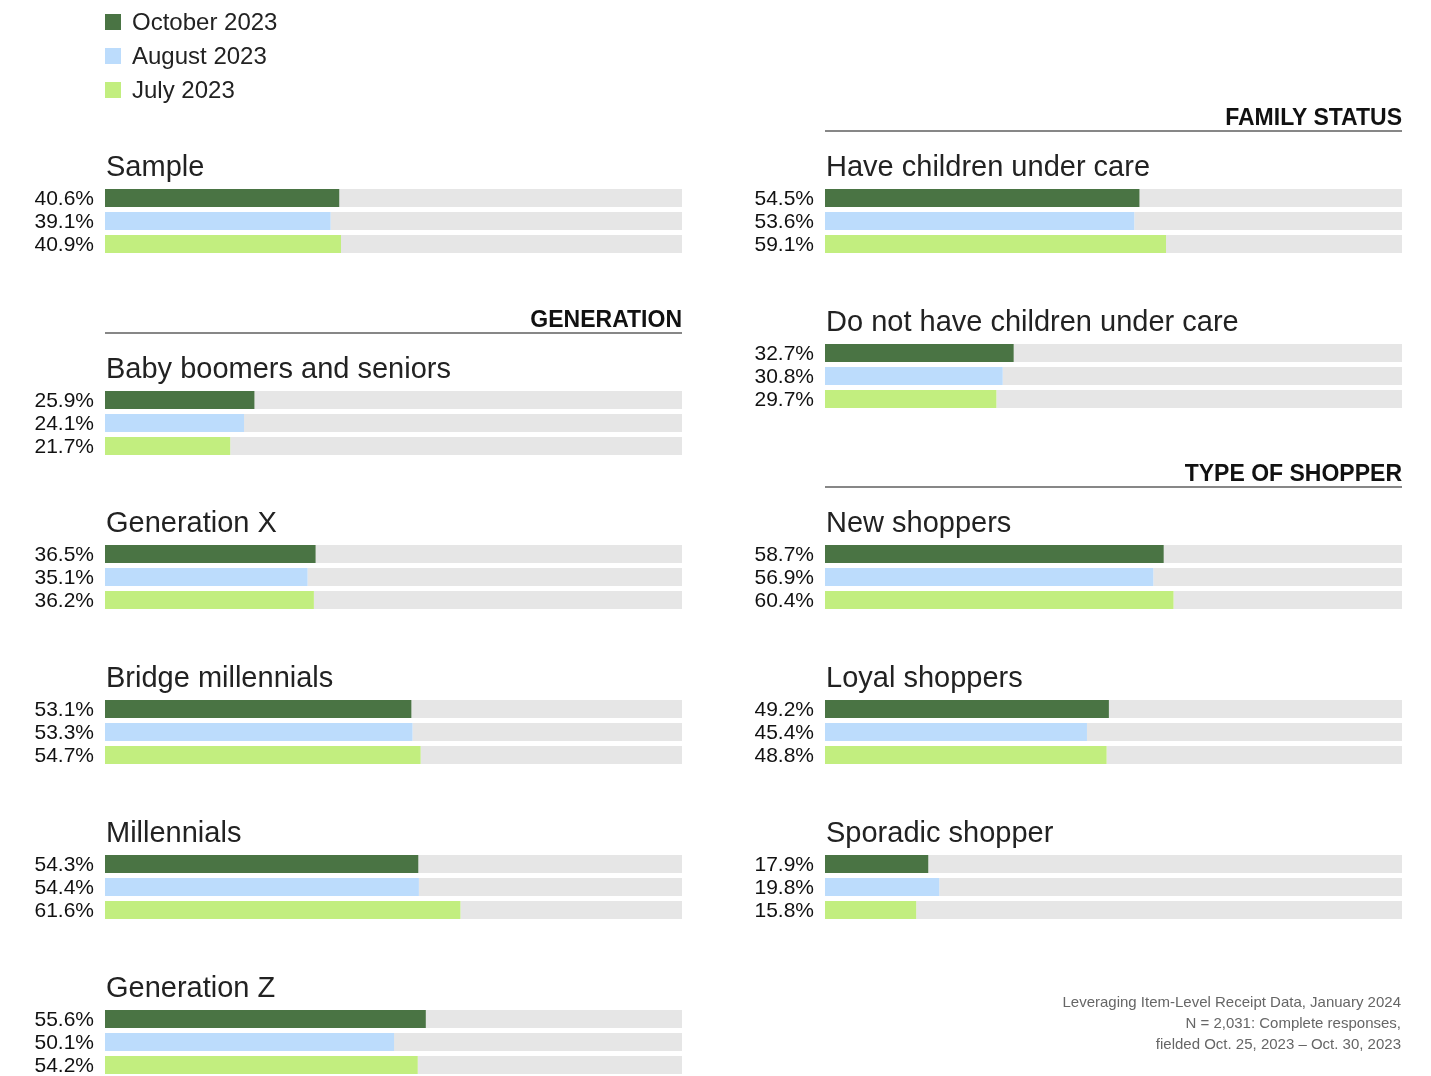 The width and height of the screenshot is (1431, 1076). I want to click on data-label: 56.9%, so click(784, 576).